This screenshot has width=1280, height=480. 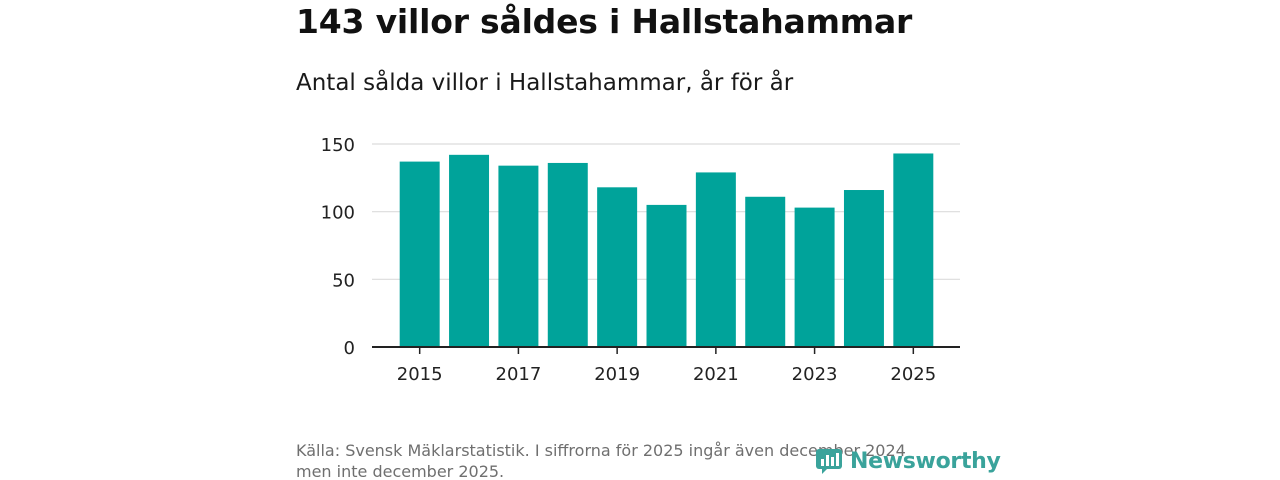 What do you see at coordinates (765, 271) in the screenshot?
I see `bar-2022` at bounding box center [765, 271].